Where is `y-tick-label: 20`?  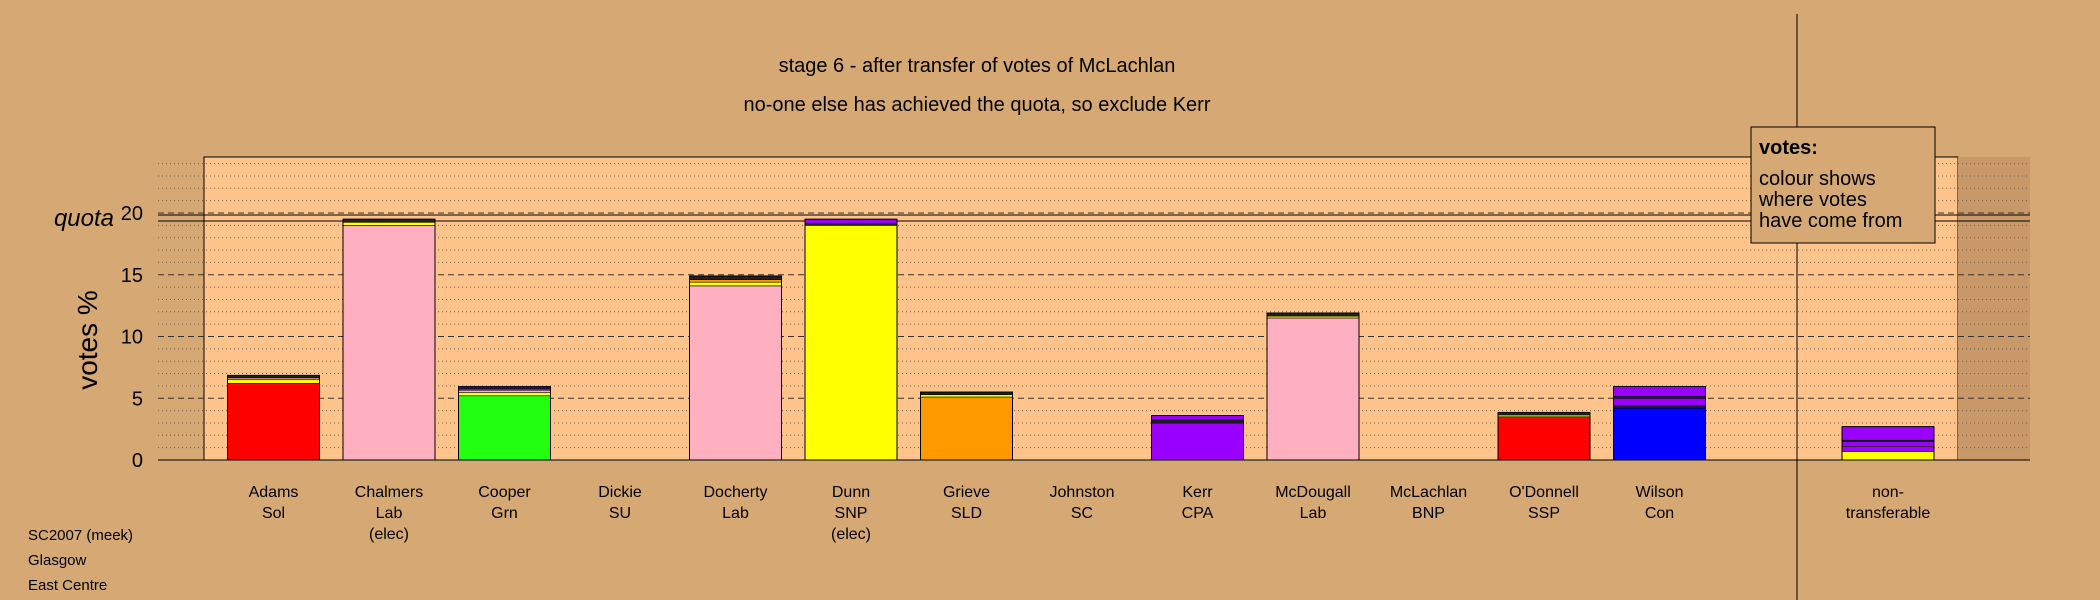
y-tick-label: 20 is located at coordinates (132, 214).